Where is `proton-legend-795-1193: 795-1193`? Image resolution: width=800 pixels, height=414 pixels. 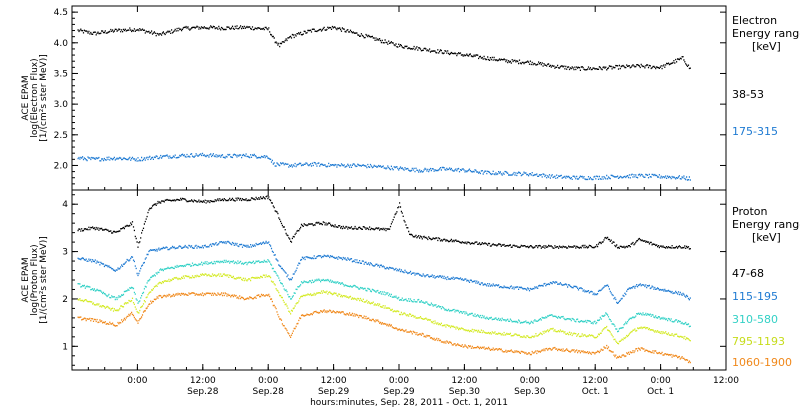 proton-legend-795-1193: 795-1193 is located at coordinates (758, 341).